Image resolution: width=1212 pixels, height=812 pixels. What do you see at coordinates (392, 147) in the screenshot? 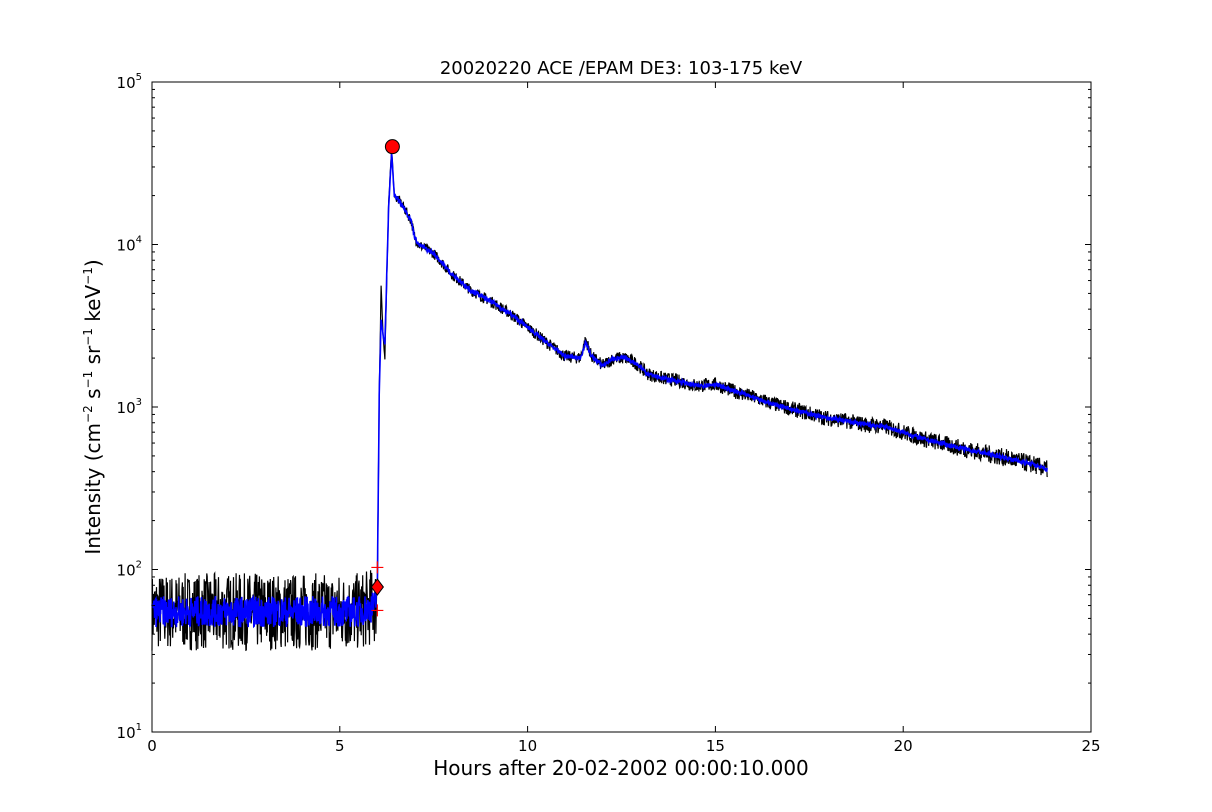
I see `peak-marker` at bounding box center [392, 147].